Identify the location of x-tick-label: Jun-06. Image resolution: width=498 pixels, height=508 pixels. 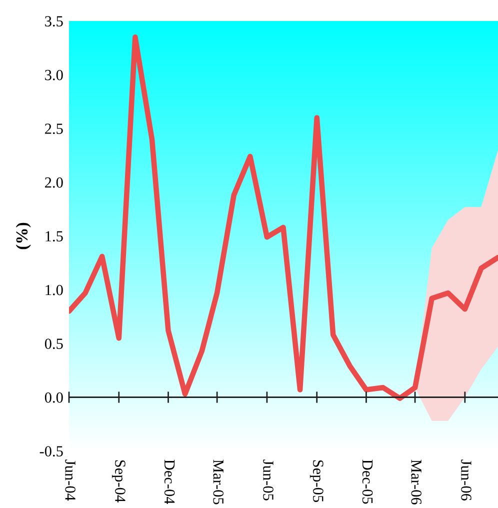
(466, 480).